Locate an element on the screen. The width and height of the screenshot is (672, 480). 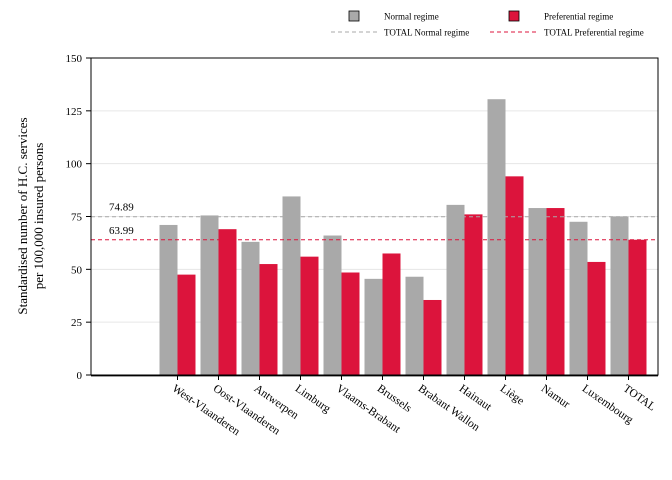
x-category-label: Namur is located at coordinates (555, 397).